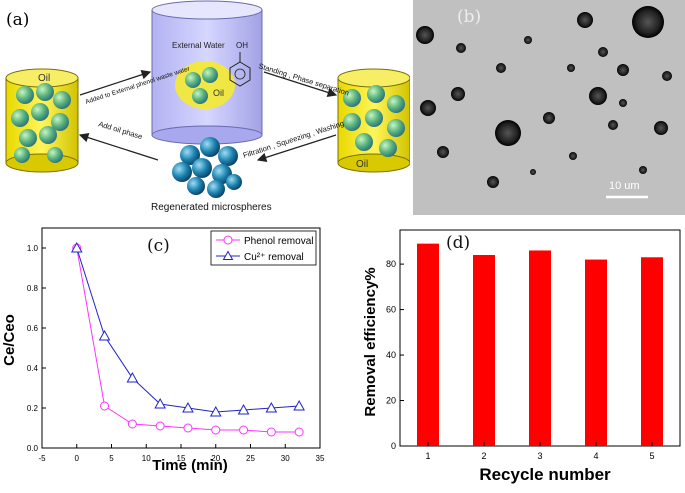  What do you see at coordinates (296, 148) in the screenshot?
I see `arrow-to-regeneration` at bounding box center [296, 148].